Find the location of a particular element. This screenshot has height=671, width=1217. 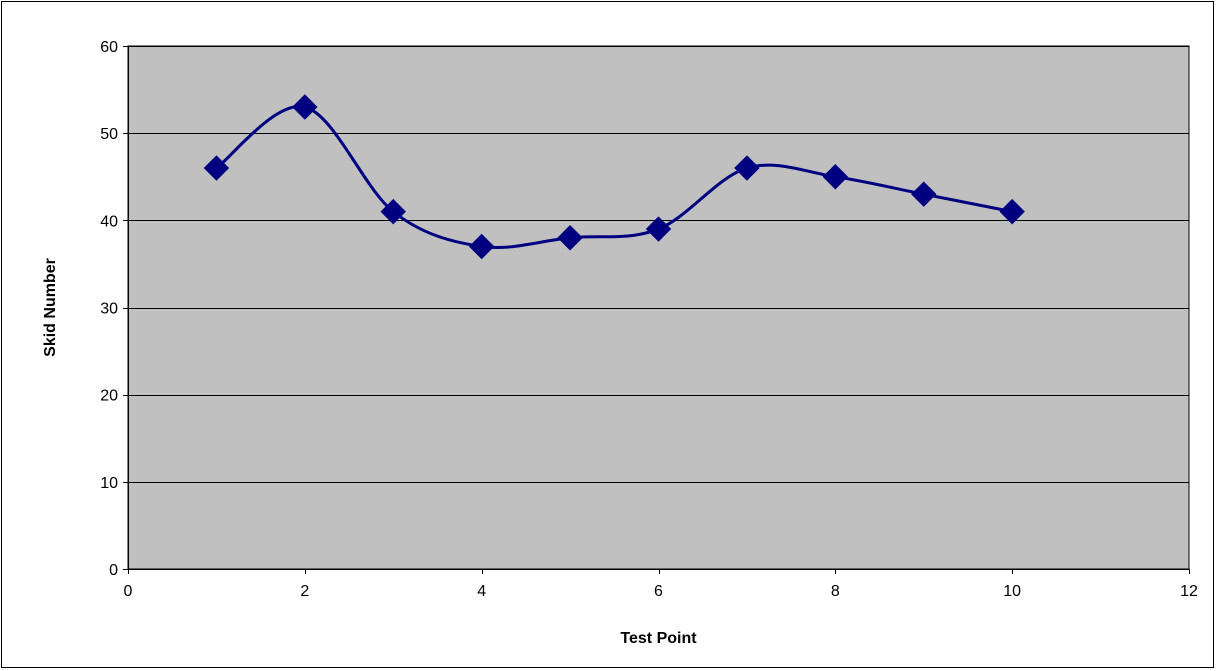

y-tick-label-0: 0 is located at coordinates (113, 570).